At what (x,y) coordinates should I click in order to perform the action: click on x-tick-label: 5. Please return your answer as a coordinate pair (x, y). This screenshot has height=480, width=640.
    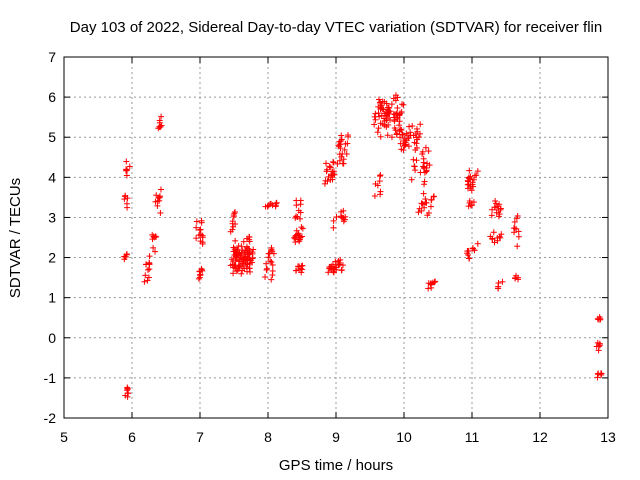
    Looking at the image, I should click on (64, 437).